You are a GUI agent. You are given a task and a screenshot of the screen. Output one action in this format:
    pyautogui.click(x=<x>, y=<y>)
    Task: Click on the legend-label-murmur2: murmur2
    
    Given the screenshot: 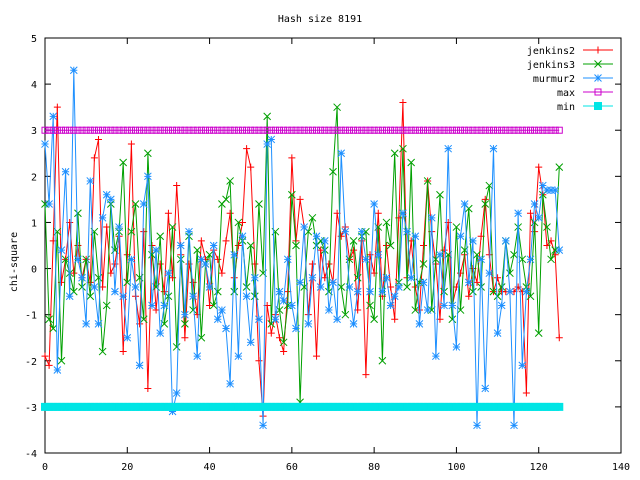 What is the action you would take?
    pyautogui.click(x=554, y=79)
    